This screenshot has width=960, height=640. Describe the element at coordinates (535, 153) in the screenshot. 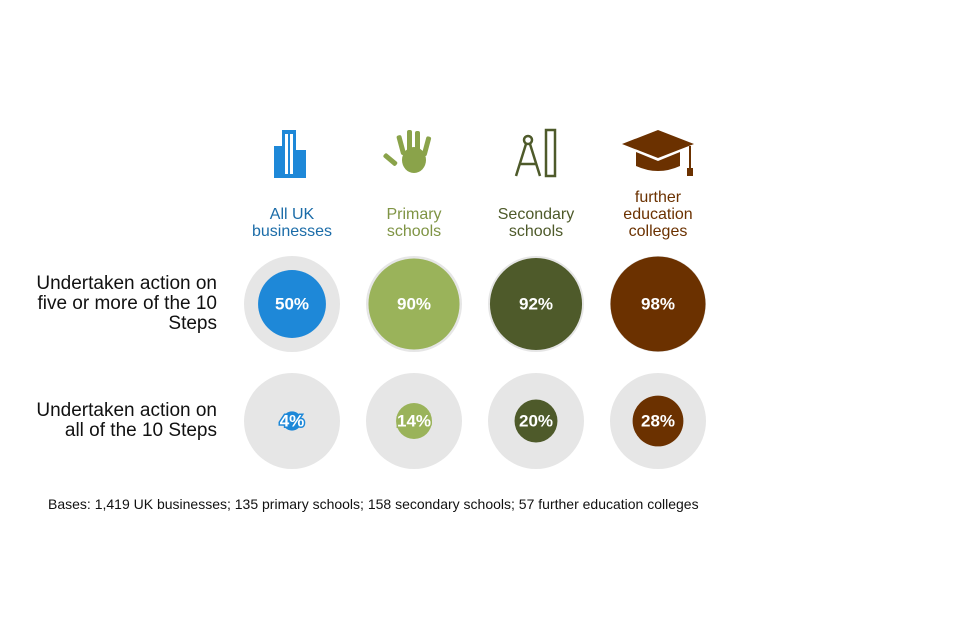

I see `icon-compass` at that location.